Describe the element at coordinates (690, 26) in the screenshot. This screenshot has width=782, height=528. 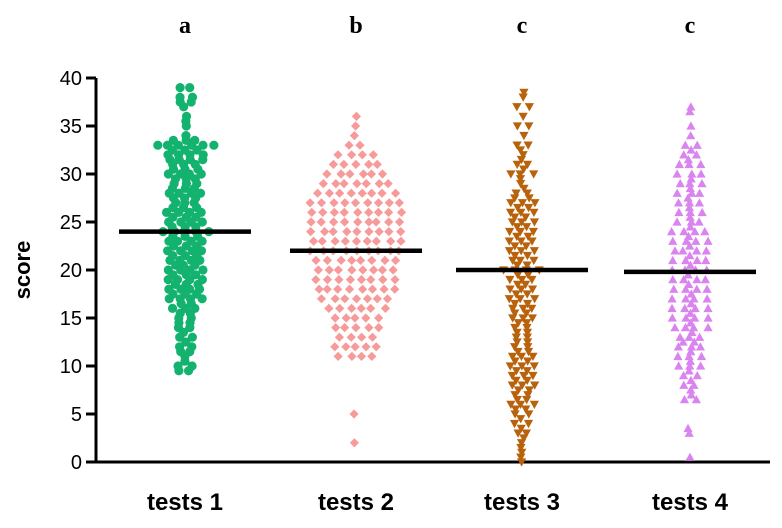
I see `significance-letter: c` at that location.